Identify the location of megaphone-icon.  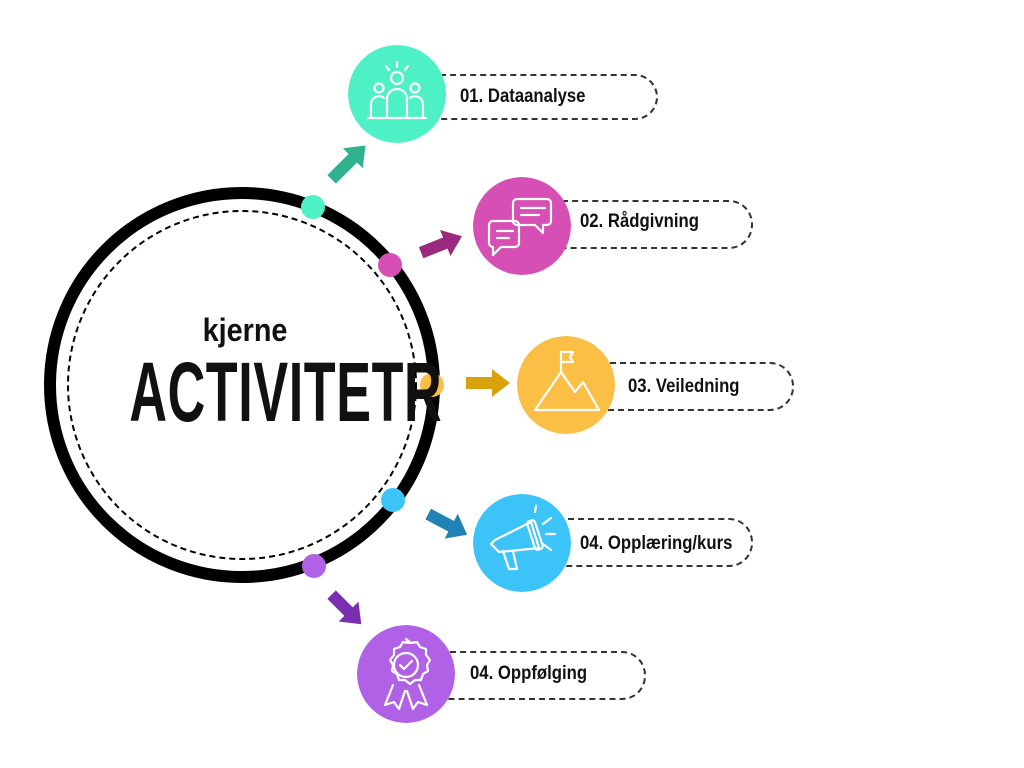
(523, 537).